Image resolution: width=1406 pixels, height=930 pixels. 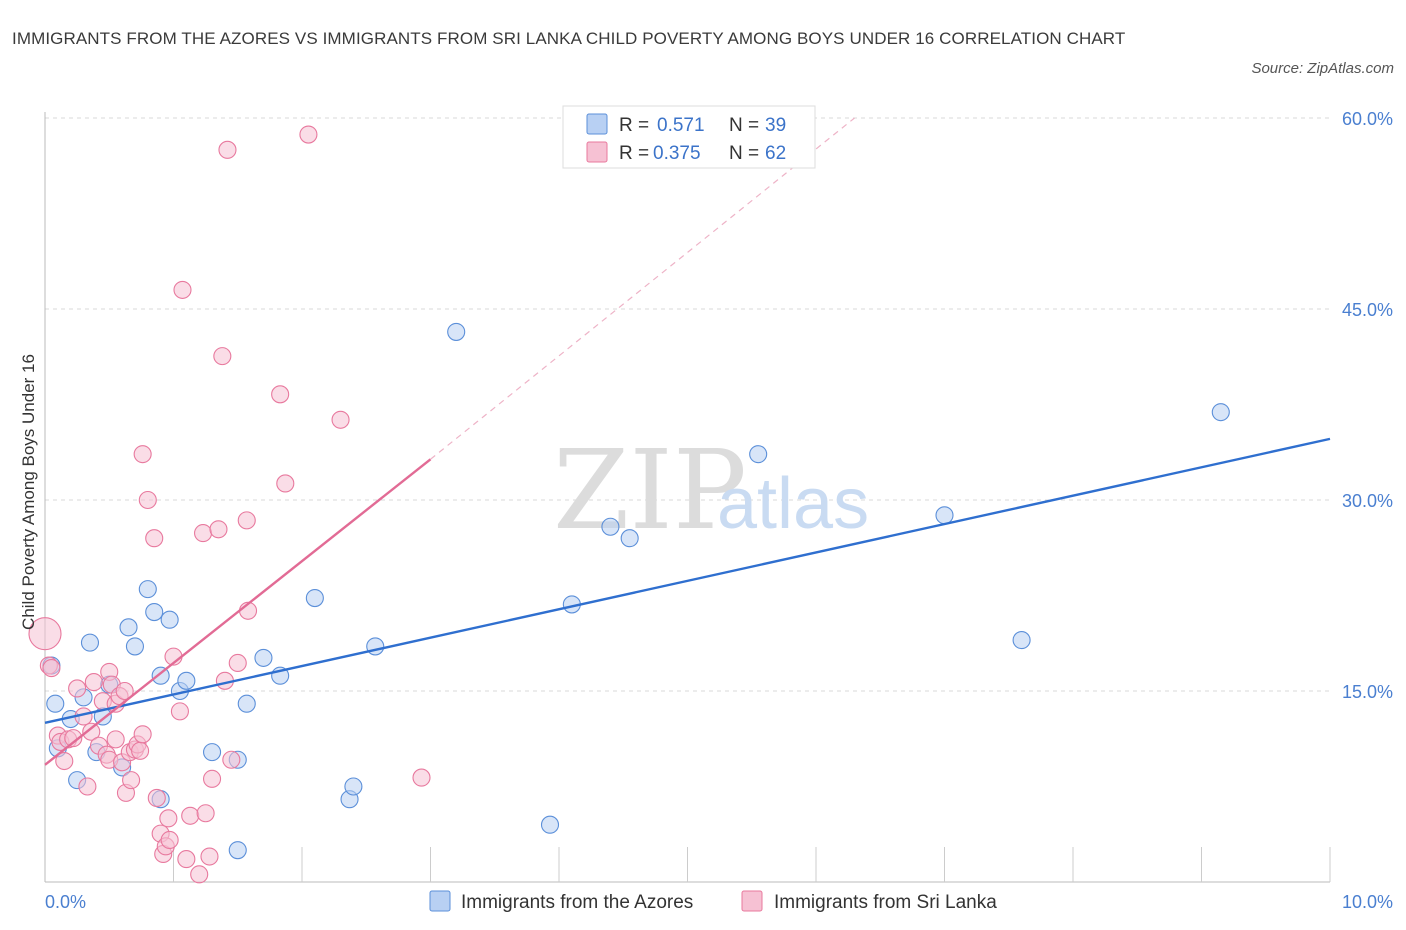 I want to click on stats-legend: R = 0.571 N = 39 R = 0.375 N = 62, so click(x=689, y=137).